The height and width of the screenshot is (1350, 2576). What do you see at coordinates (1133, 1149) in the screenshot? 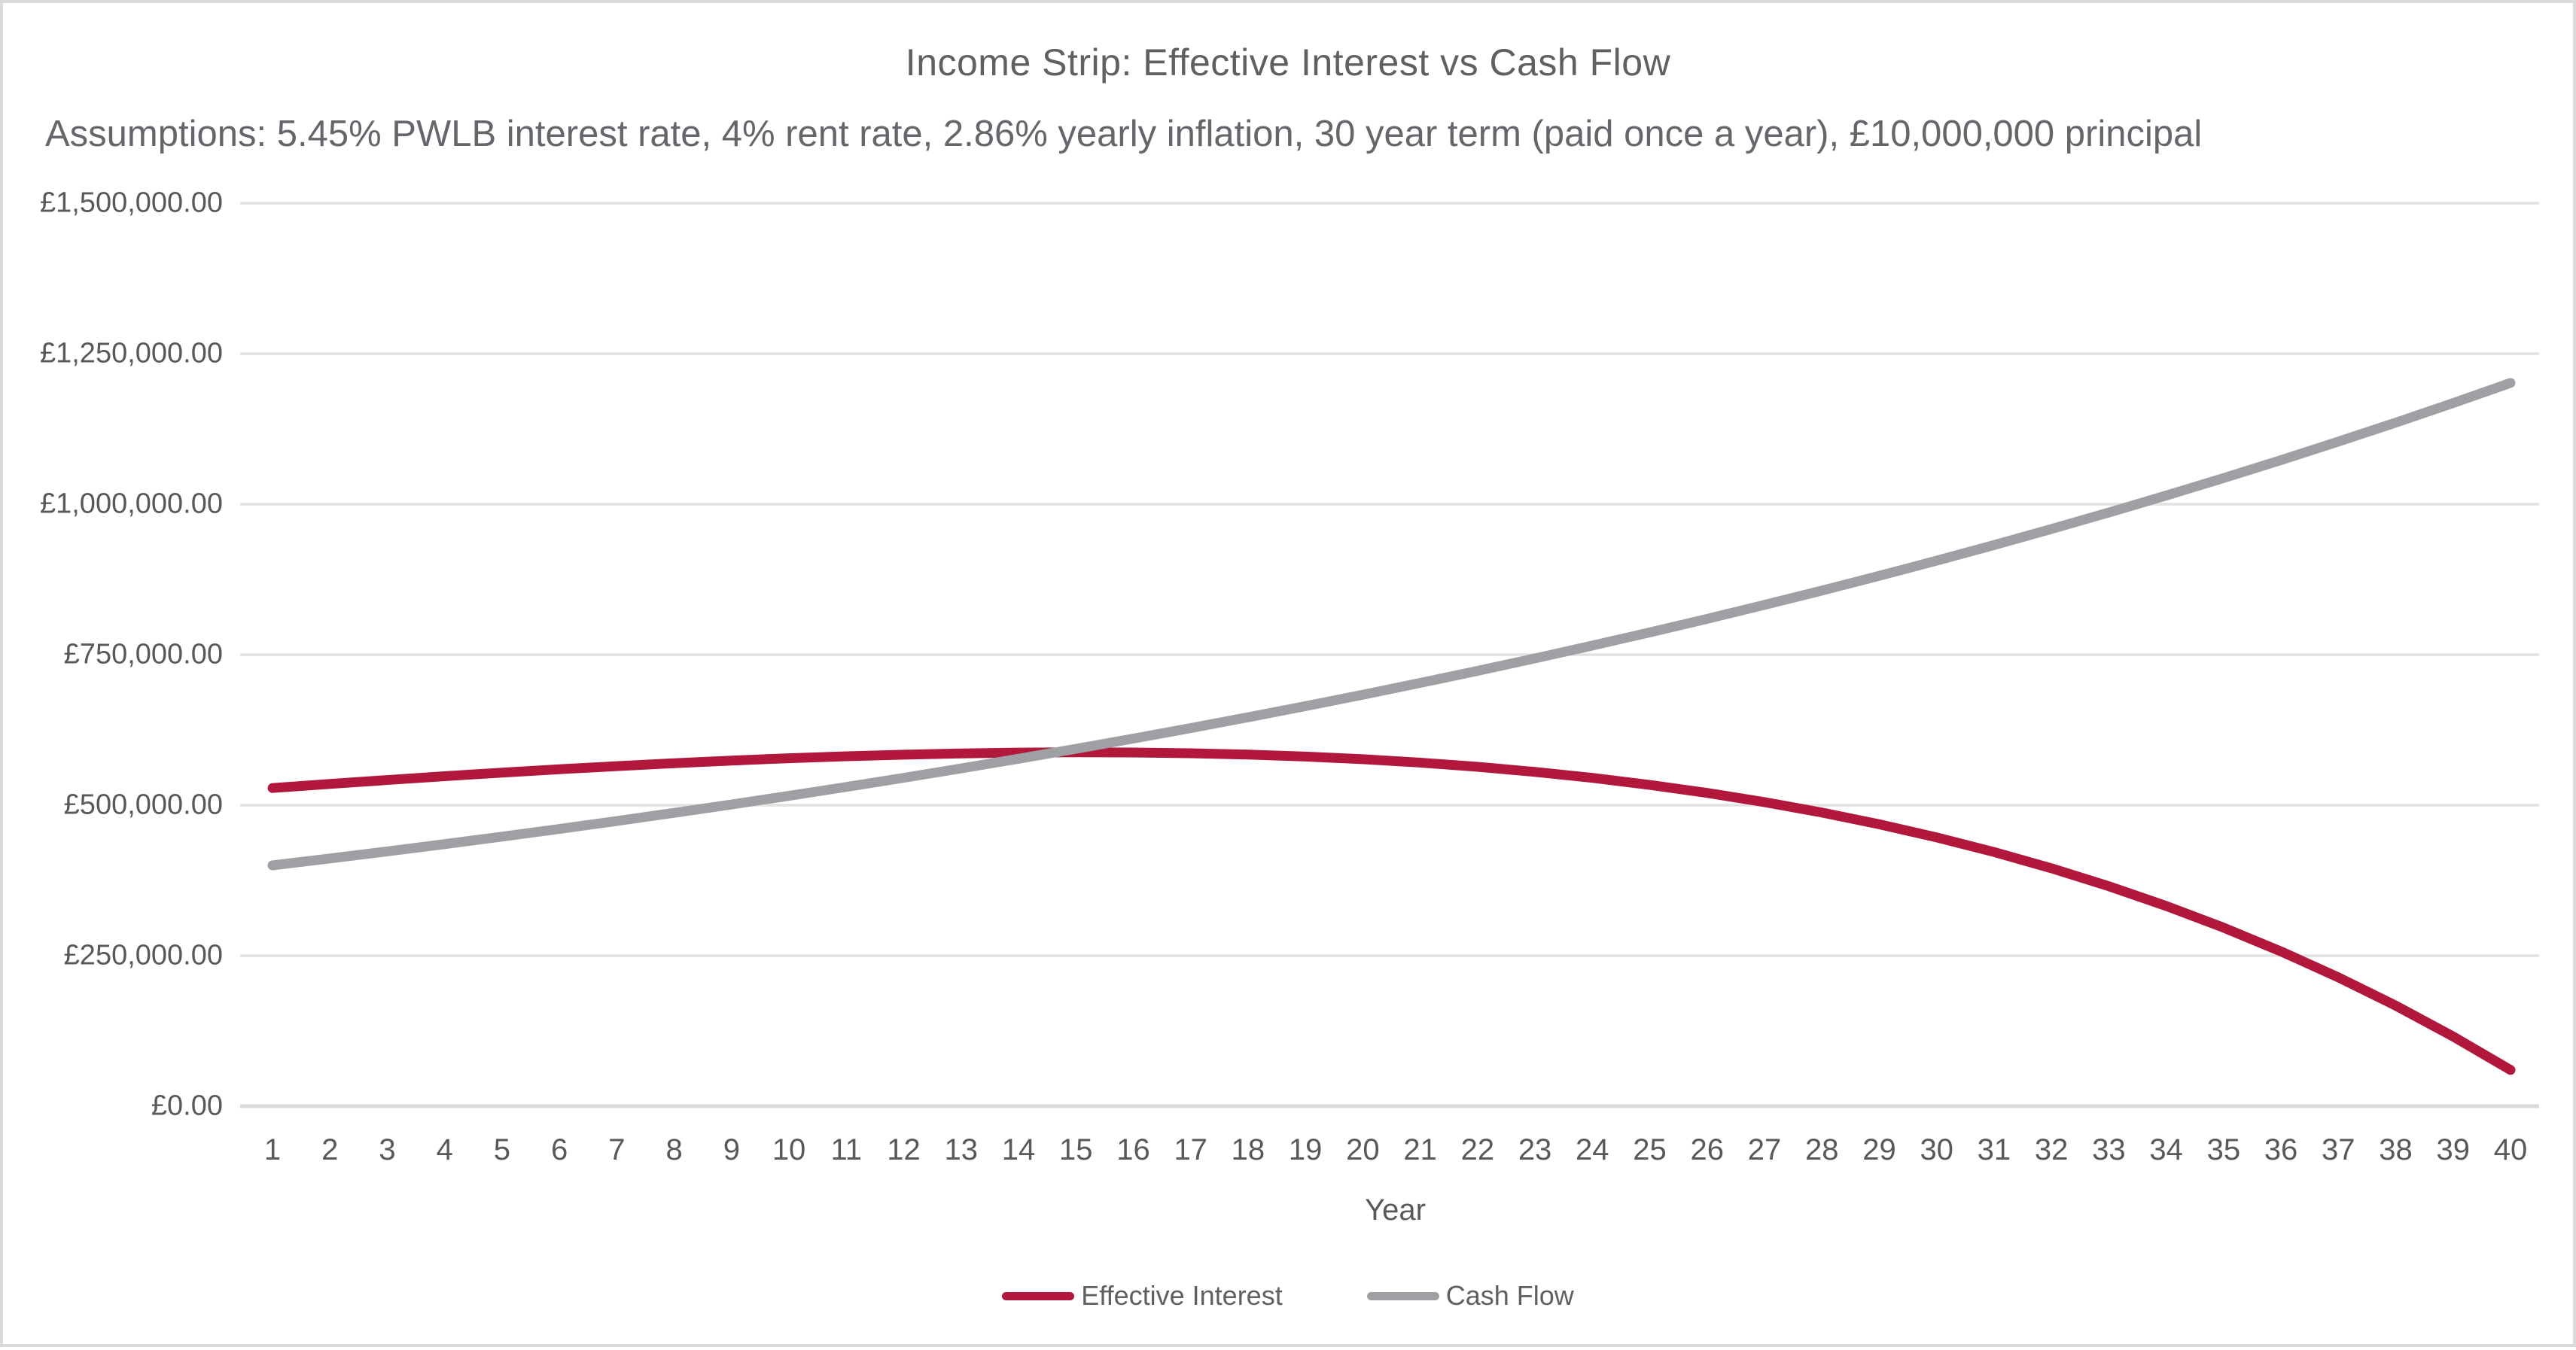
I see `x-axis-tick-label: 16` at bounding box center [1133, 1149].